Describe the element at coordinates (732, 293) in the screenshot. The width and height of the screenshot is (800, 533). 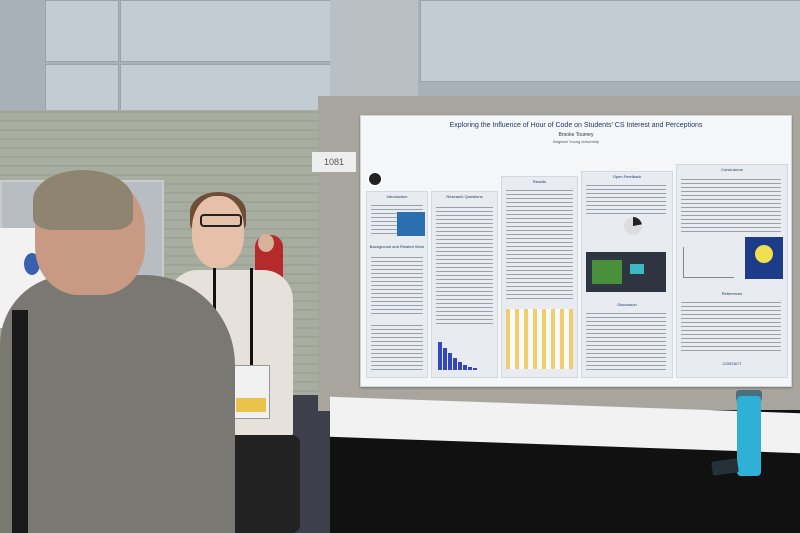
I see `section-heading: References` at that location.